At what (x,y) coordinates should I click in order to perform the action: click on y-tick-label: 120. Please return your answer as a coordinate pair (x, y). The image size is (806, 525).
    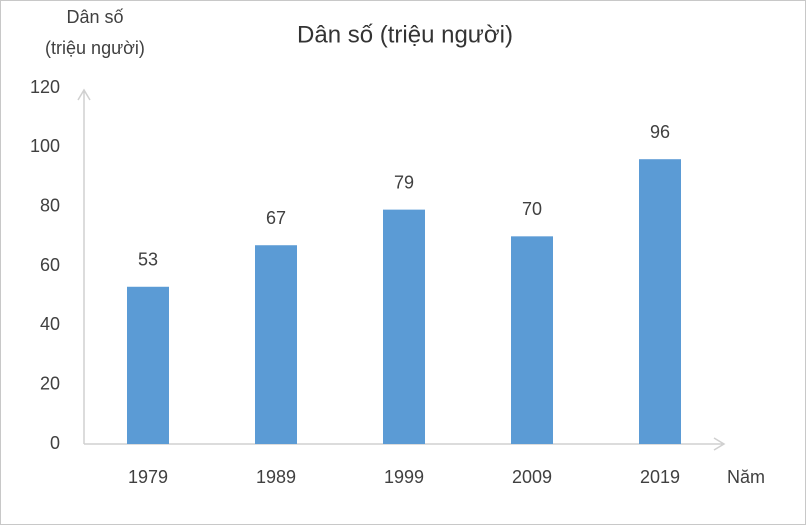
    Looking at the image, I should click on (45, 87).